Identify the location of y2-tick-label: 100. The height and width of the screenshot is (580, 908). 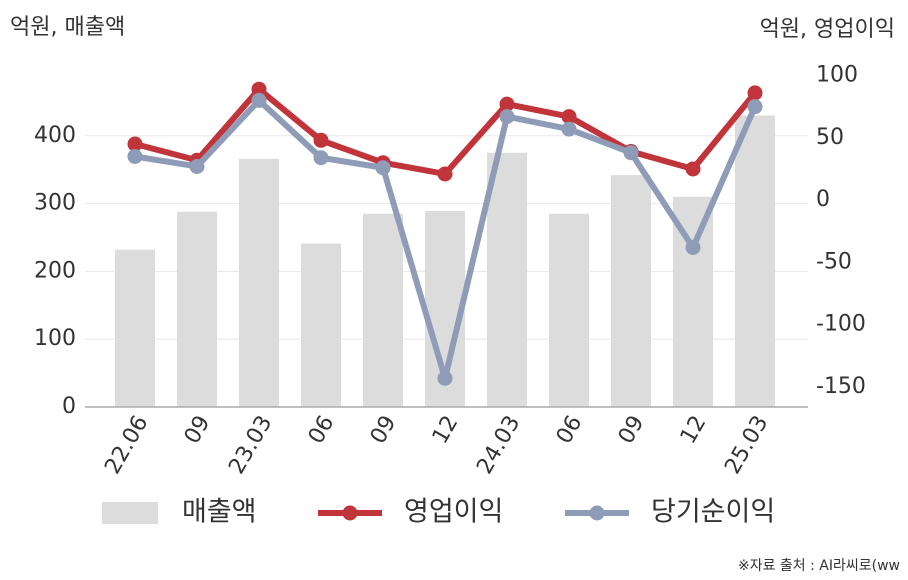
(837, 74).